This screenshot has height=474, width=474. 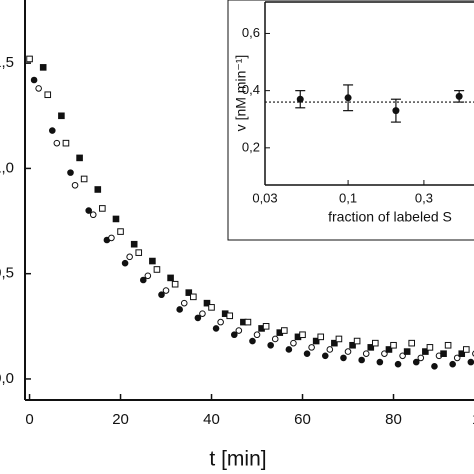 What do you see at coordinates (7, 273) in the screenshot?
I see `y-tick-label: 0,5` at bounding box center [7, 273].